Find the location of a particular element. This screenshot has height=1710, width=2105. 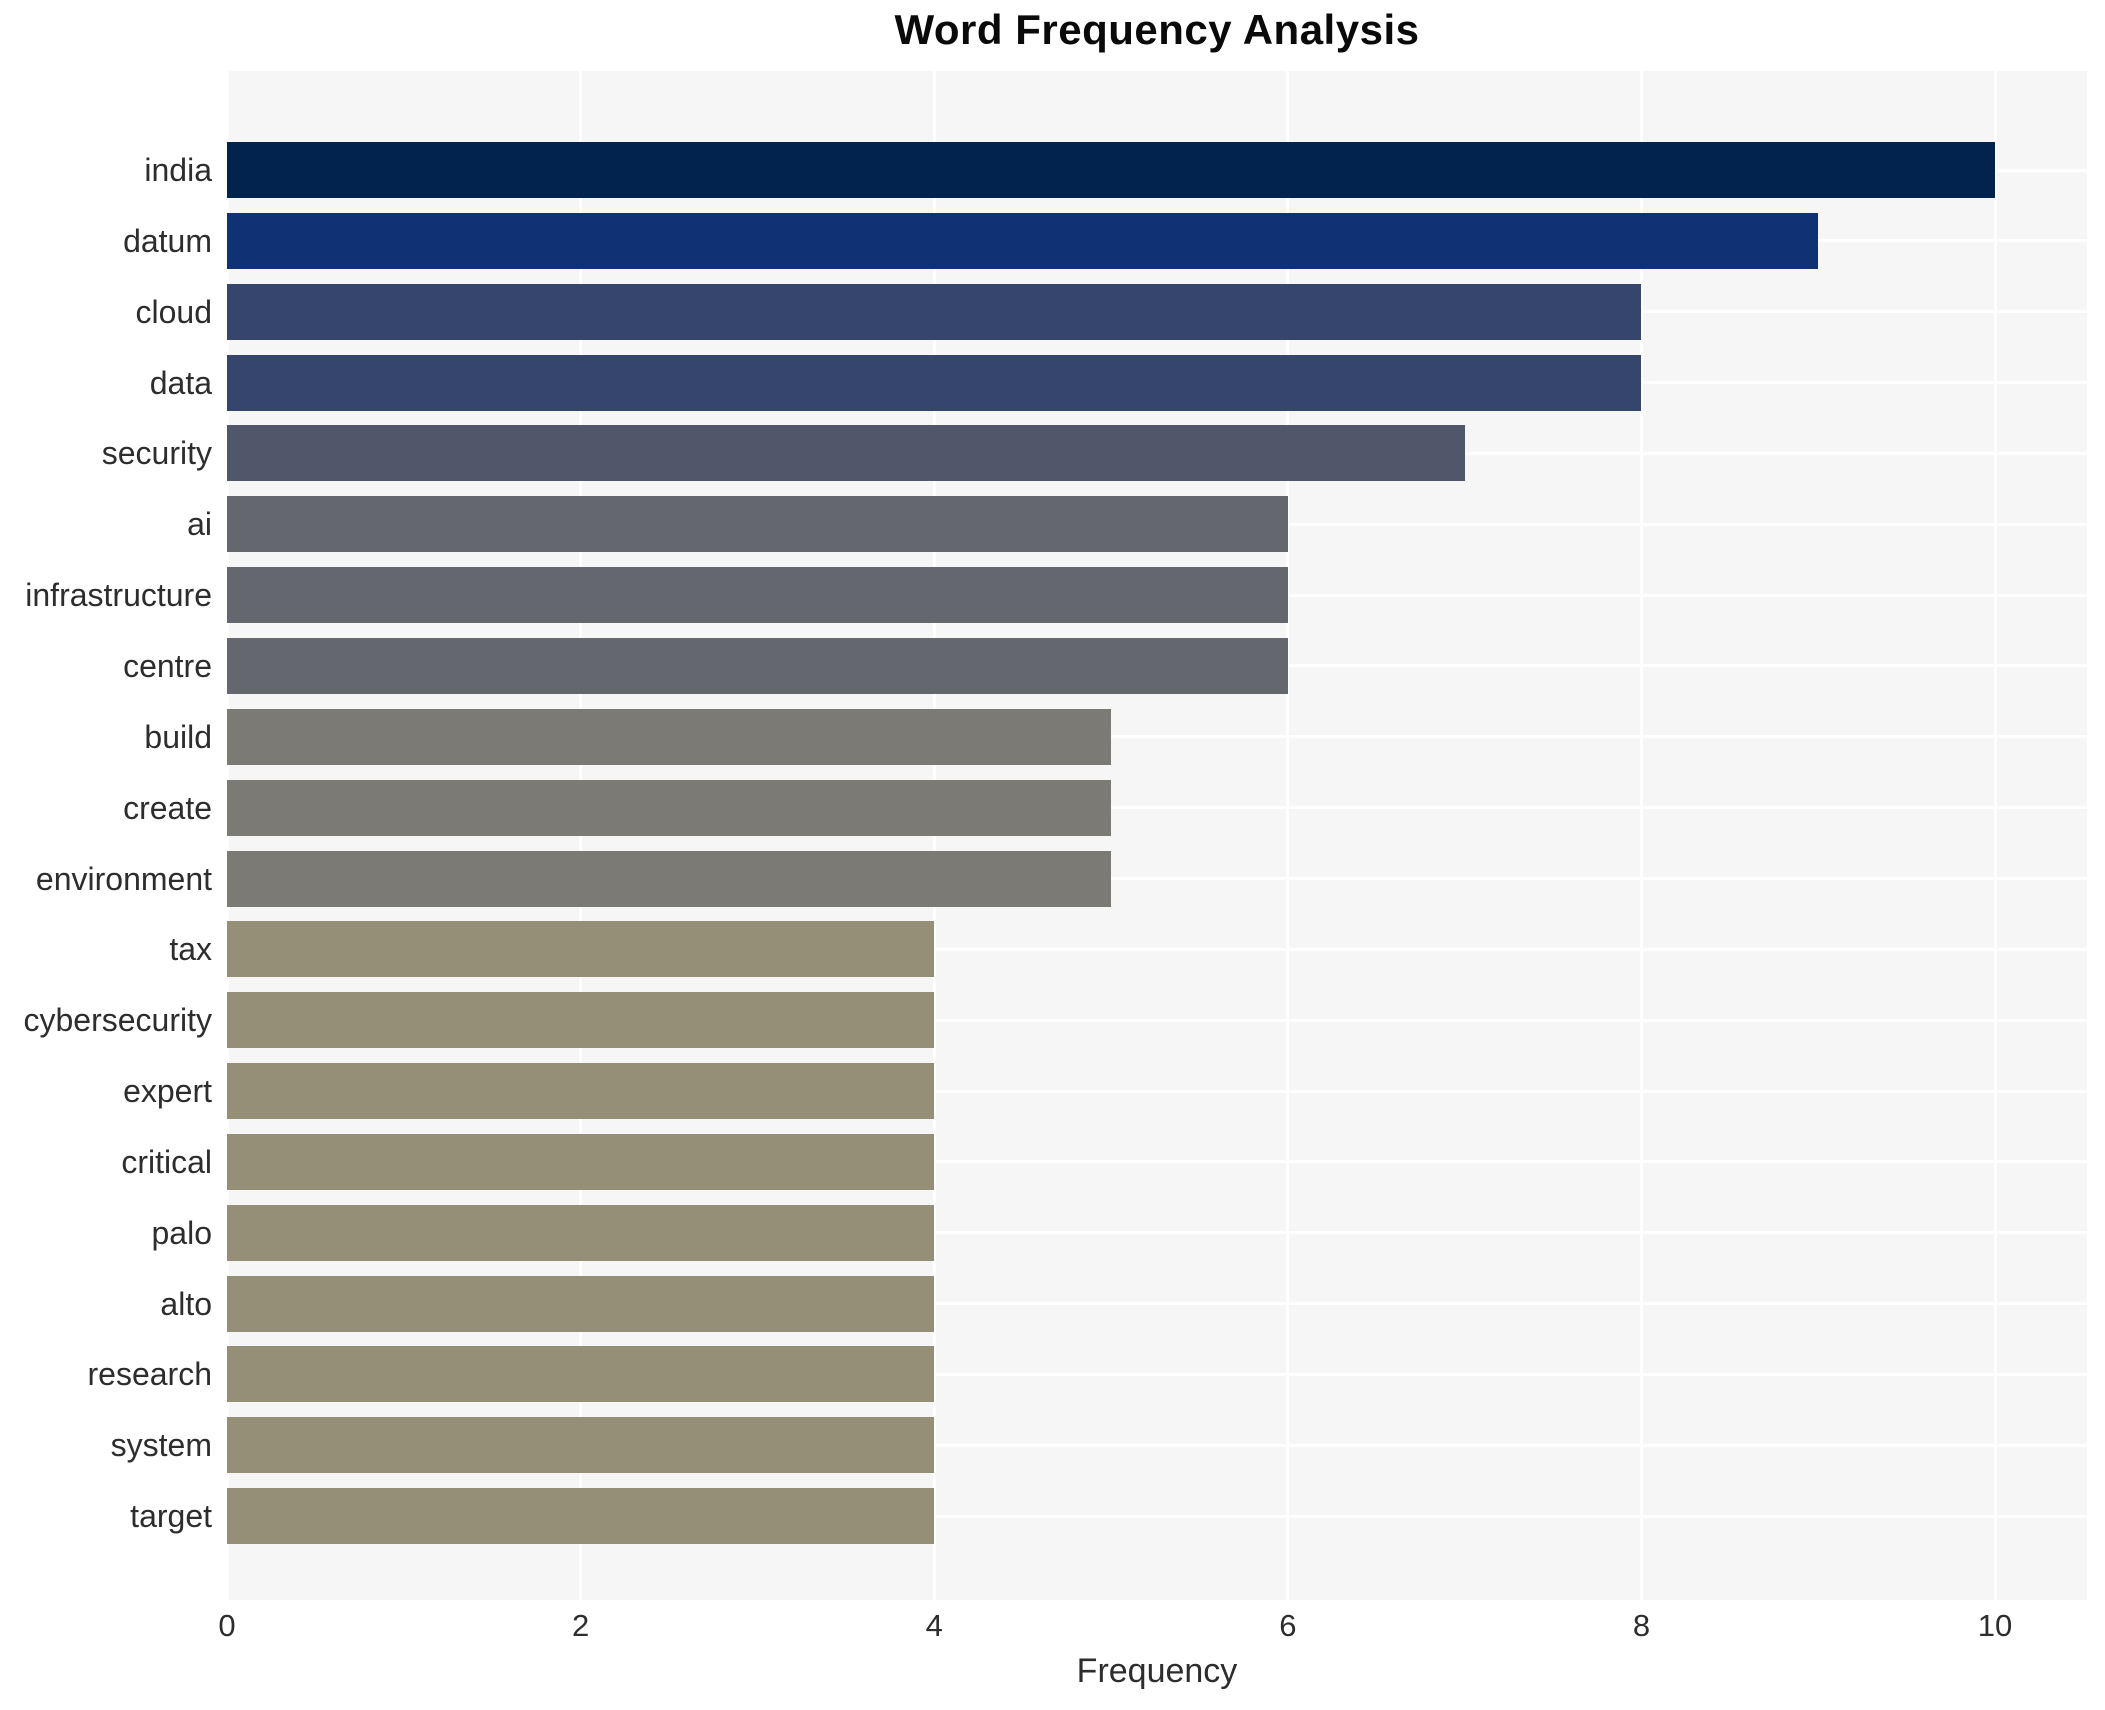

bar-cybersecurity is located at coordinates (581, 1020).